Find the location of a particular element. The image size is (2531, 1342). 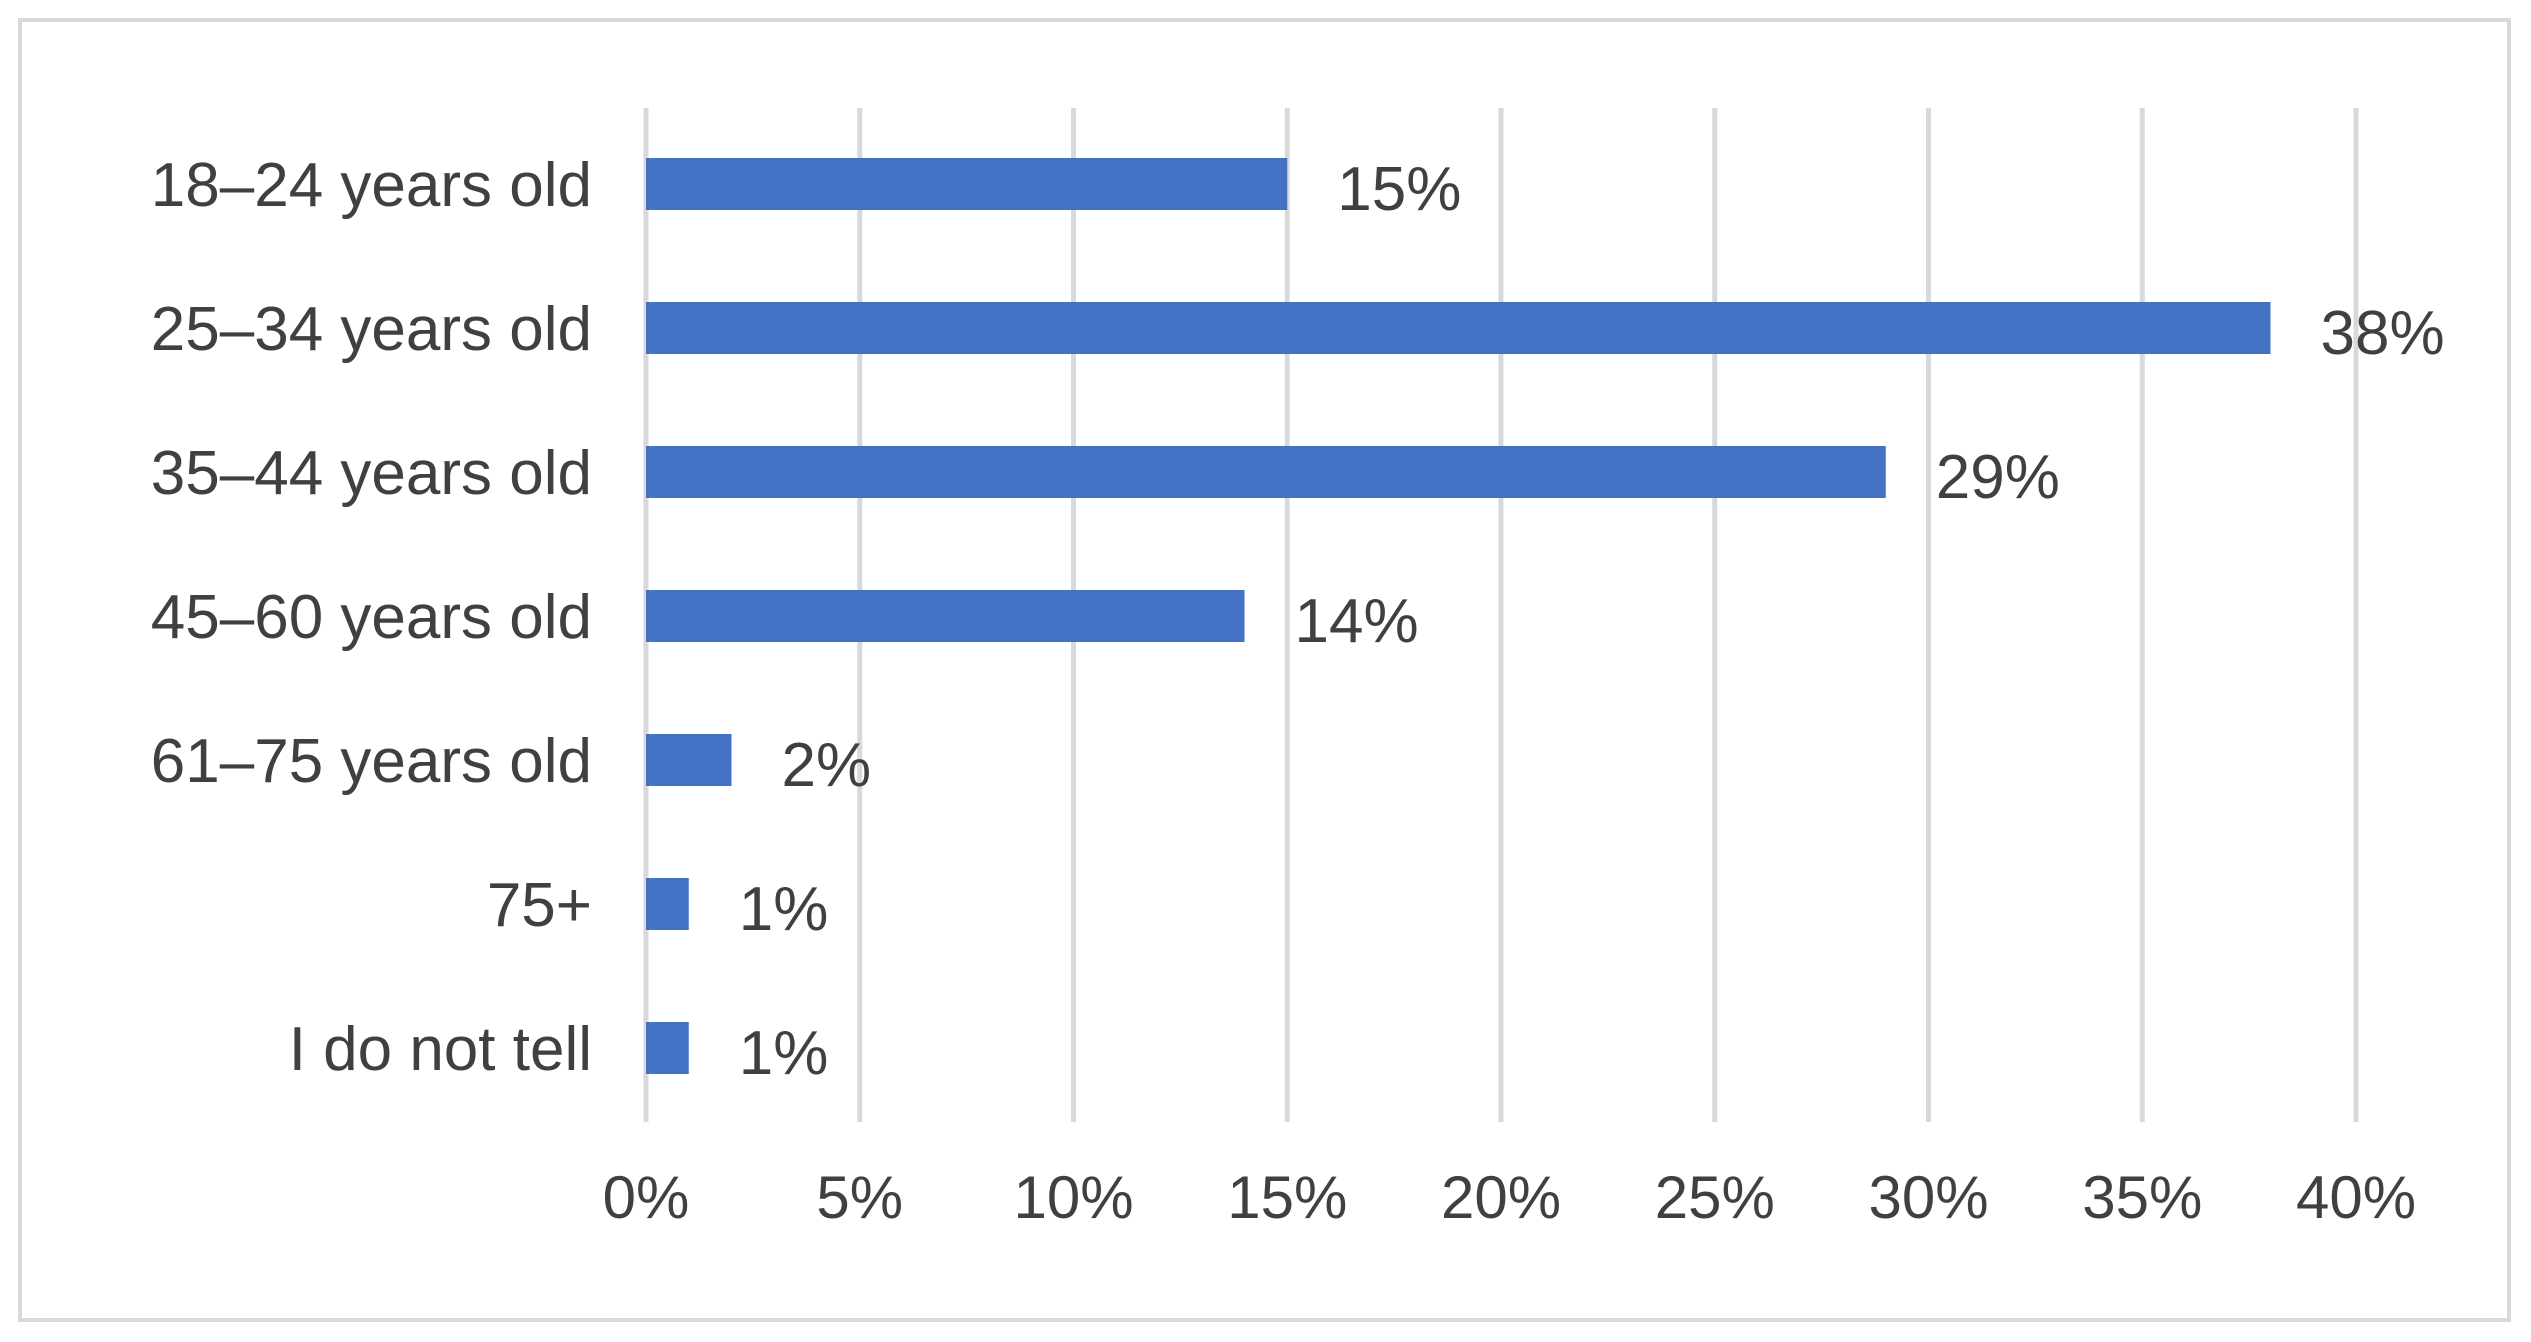

category-label: 35–44 years old is located at coordinates (371, 473).